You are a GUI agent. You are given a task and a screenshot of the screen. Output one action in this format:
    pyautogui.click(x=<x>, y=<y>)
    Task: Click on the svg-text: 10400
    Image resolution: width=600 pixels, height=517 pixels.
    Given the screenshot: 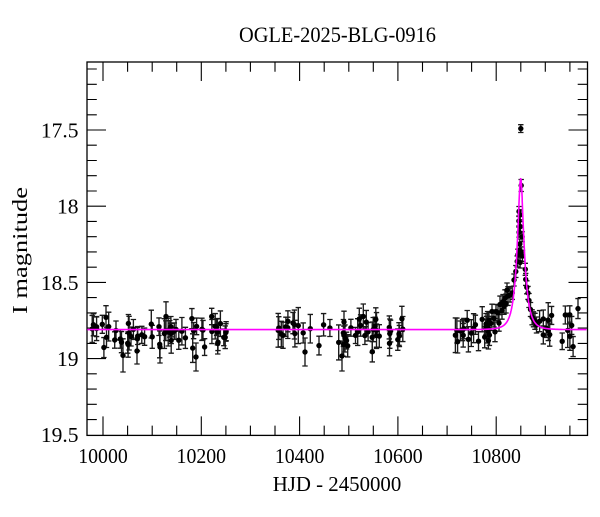 What is the action you would take?
    pyautogui.click(x=300, y=456)
    